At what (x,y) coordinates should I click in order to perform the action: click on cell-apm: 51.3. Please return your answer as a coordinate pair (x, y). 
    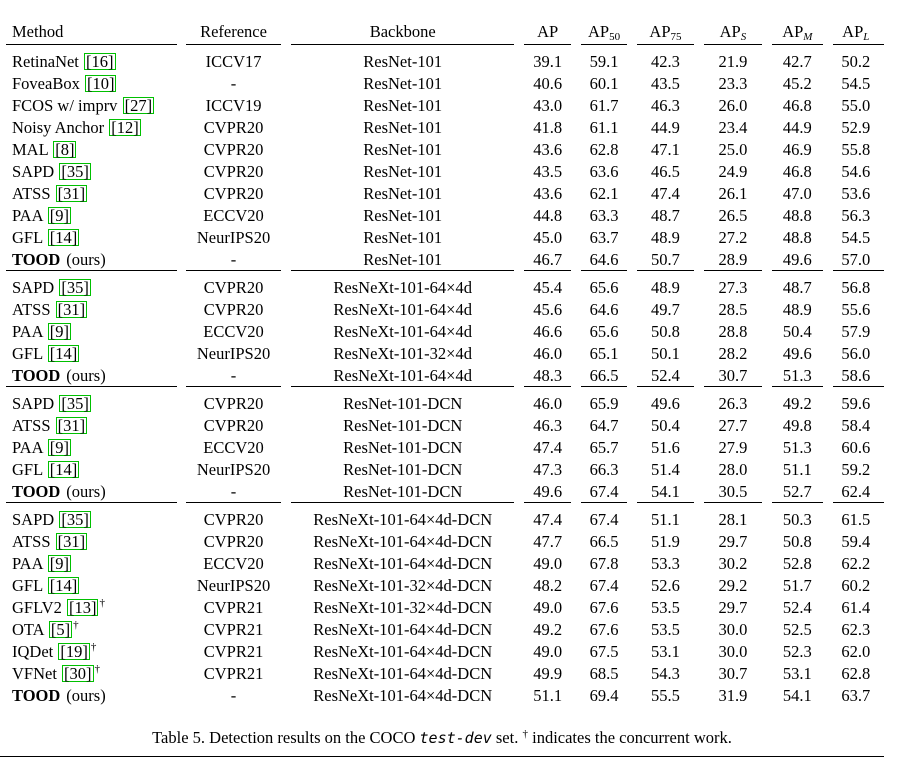
    Looking at the image, I should click on (797, 376).